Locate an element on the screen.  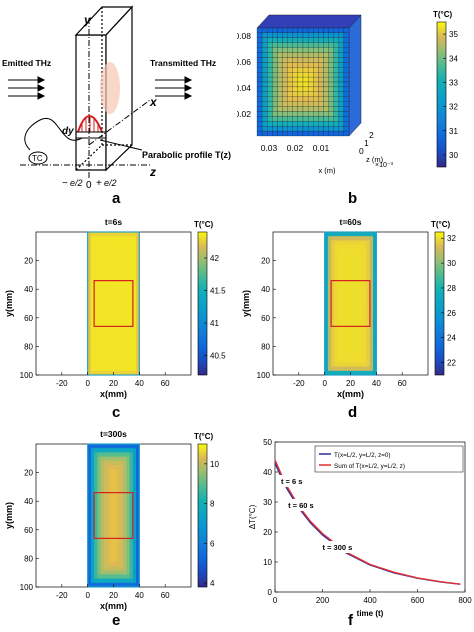
z-axis-label: z (m) is located at coordinates (375, 159).